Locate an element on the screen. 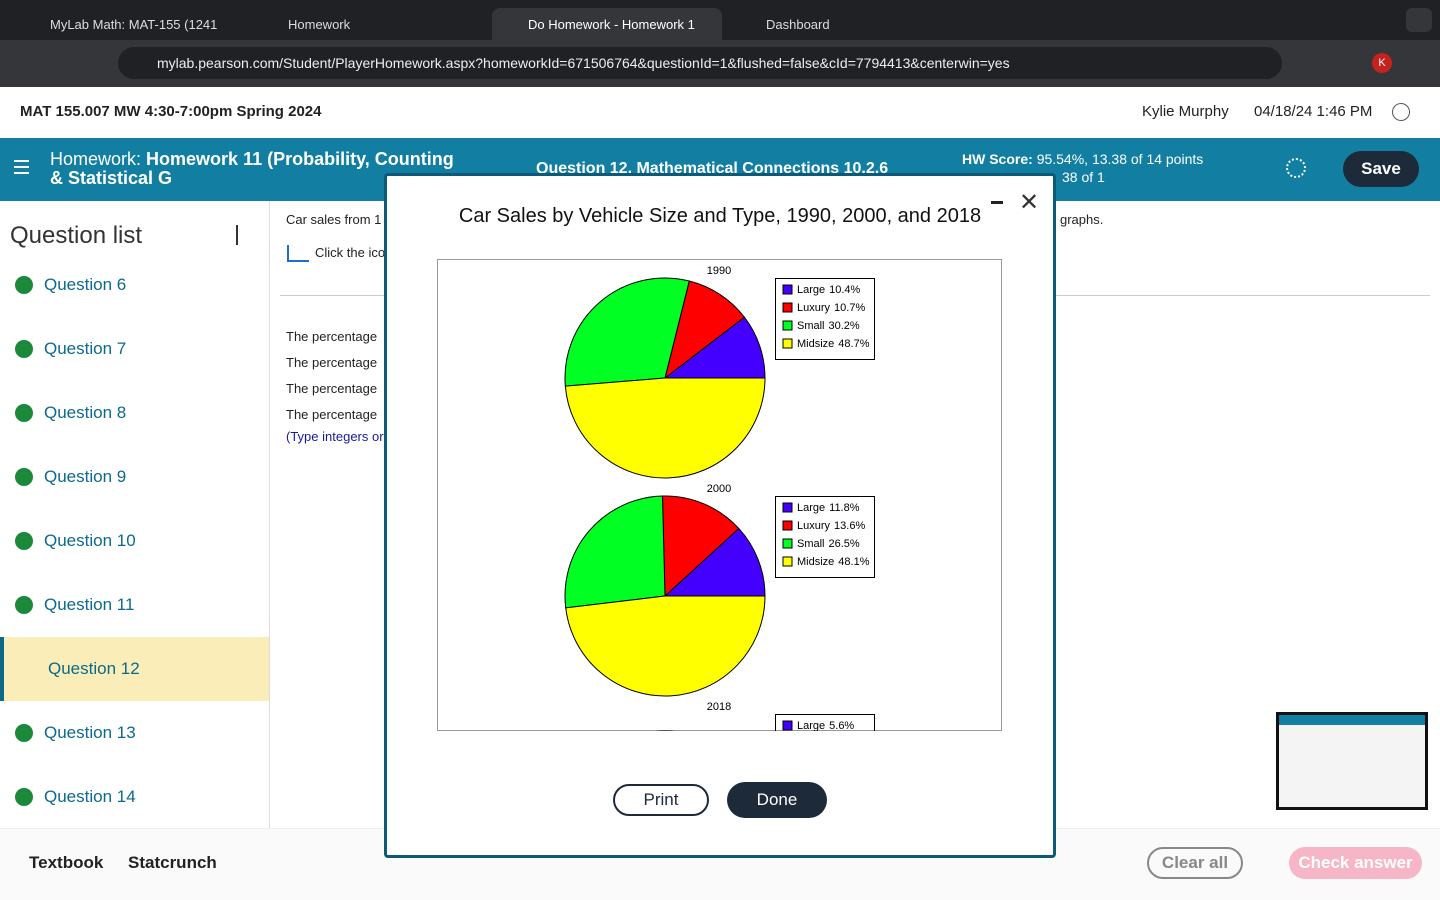 The image size is (1440, 900). check-button: Check answer is located at coordinates (1355, 863).